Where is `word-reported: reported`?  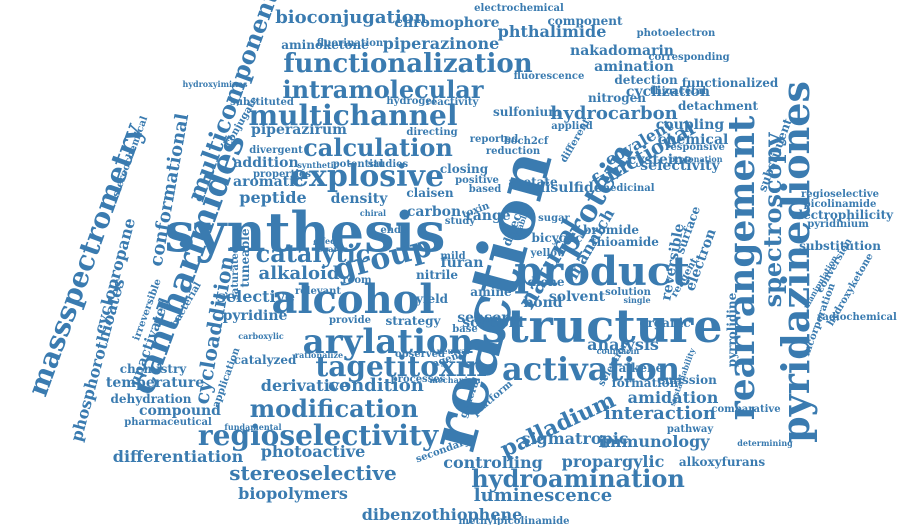
word-reported: reported is located at coordinates (494, 139).